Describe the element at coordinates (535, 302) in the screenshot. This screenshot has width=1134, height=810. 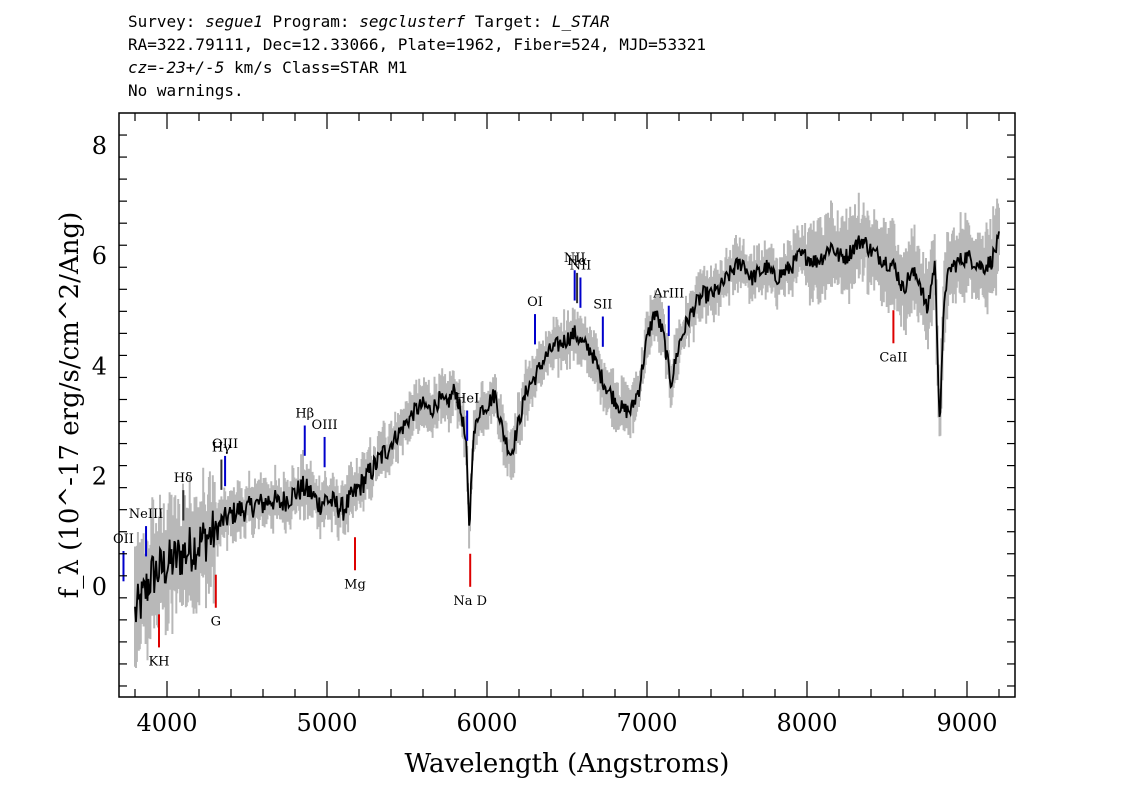
I see `line-label-13: OI` at that location.